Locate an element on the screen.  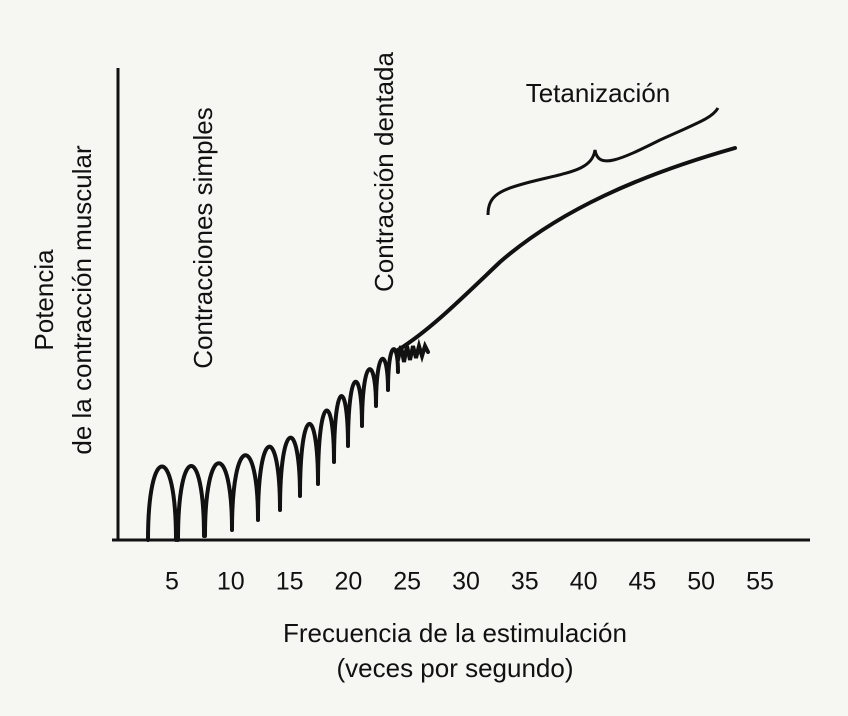
tetanus-brace is located at coordinates (603, 161).